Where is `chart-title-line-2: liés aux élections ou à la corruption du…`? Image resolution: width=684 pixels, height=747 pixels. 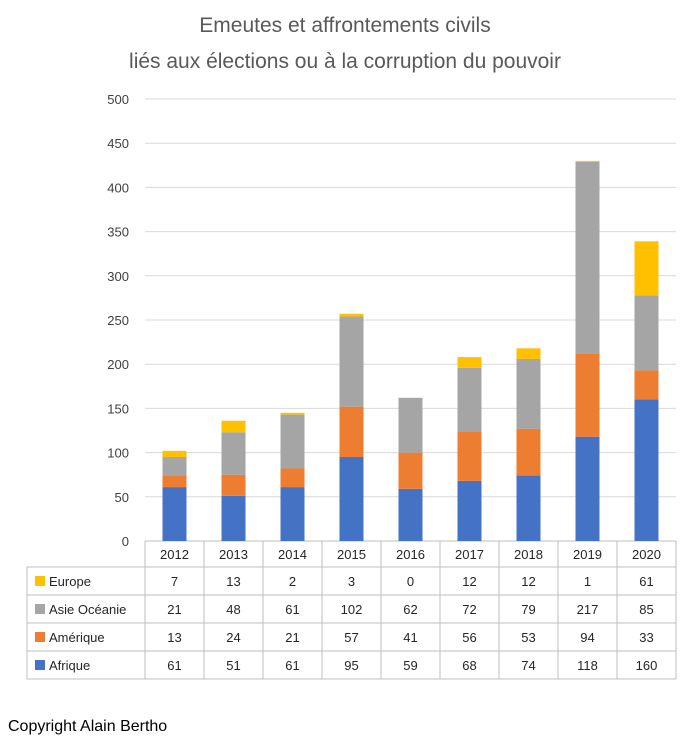 chart-title-line-2: liés aux élections ou à la corruption du… is located at coordinates (345, 61).